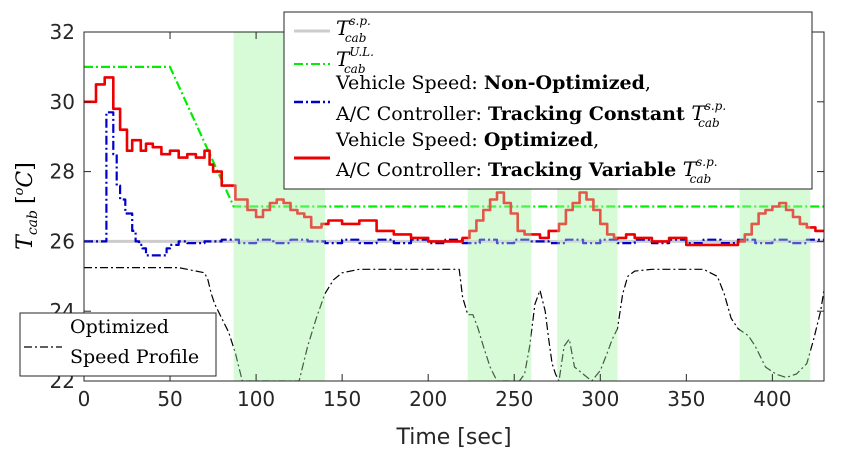 This screenshot has height=455, width=851. What do you see at coordinates (355, 60) in the screenshot?
I see `legend-label-upper-limit: TU.L. cab` at bounding box center [355, 60].